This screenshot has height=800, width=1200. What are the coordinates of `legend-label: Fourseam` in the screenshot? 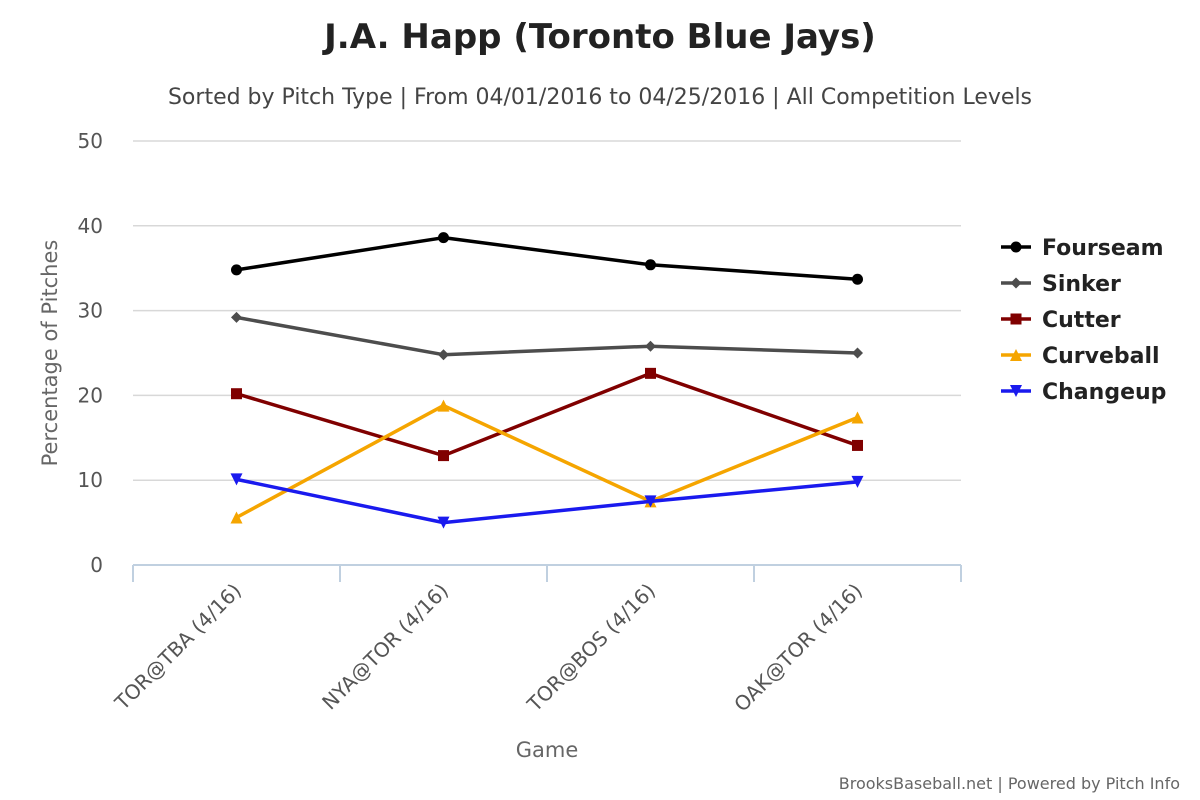 It's located at (1103, 248).